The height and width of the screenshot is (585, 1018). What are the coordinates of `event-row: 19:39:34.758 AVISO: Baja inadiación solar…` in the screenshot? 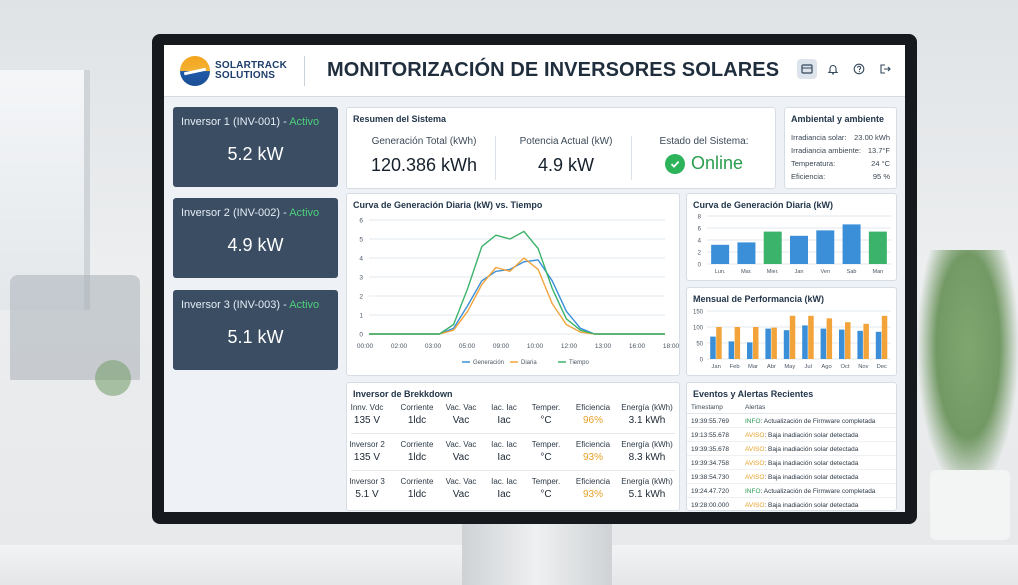 It's located at (791, 463).